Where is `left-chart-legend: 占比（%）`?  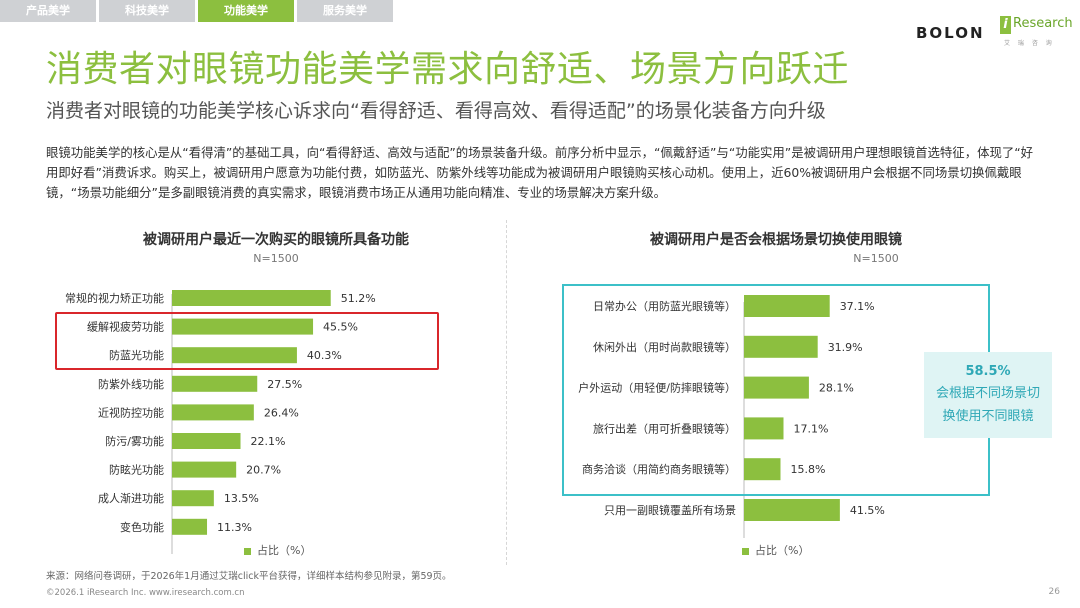 left-chart-legend: 占比（%） is located at coordinates (277, 550).